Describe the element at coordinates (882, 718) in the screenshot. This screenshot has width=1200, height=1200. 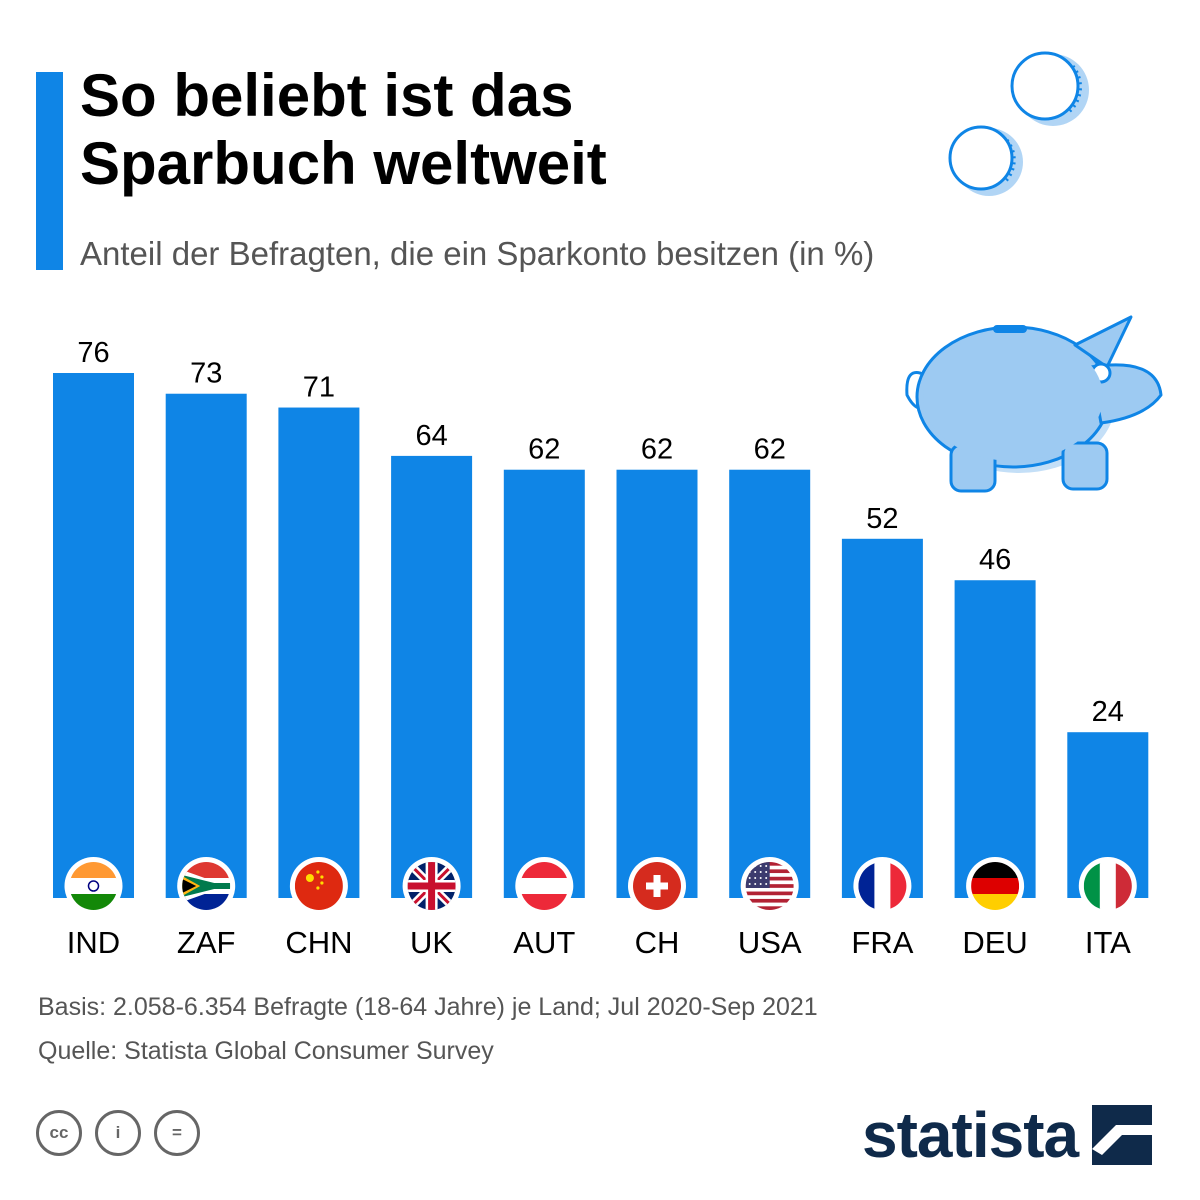
I see `bar-fra` at that location.